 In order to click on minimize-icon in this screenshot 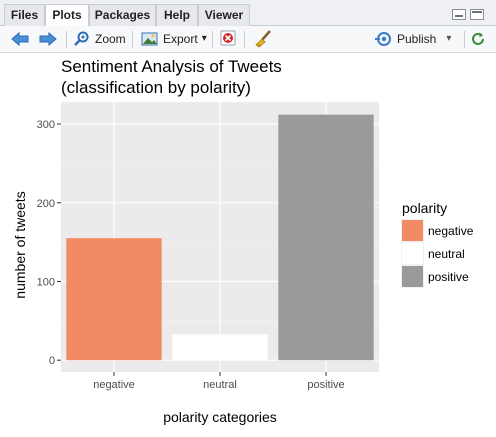, I will do `click(459, 16)`.